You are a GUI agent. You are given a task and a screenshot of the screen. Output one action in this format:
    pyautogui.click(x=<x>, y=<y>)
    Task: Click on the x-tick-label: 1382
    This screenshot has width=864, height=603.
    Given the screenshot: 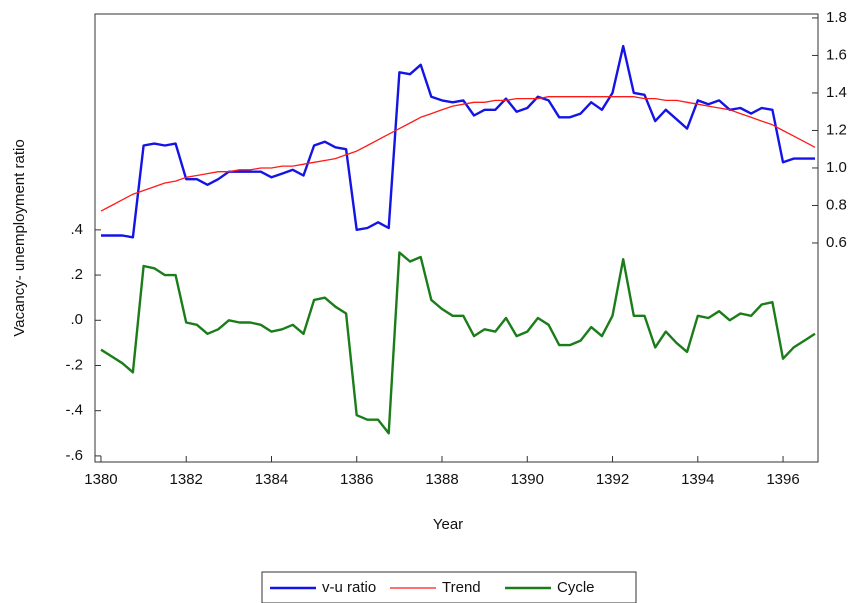 What is the action you would take?
    pyautogui.click(x=186, y=479)
    